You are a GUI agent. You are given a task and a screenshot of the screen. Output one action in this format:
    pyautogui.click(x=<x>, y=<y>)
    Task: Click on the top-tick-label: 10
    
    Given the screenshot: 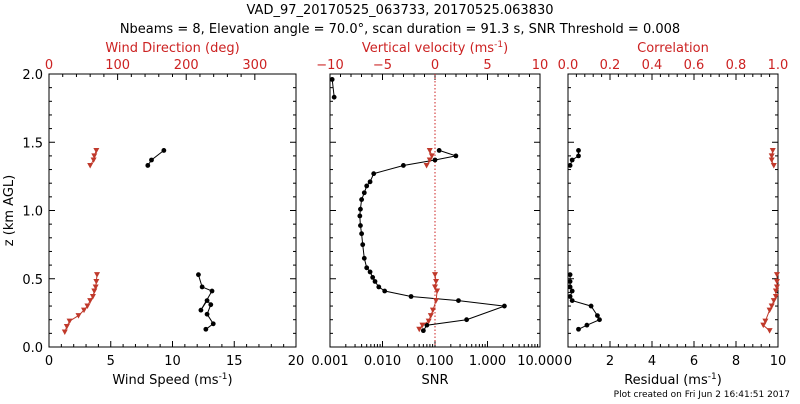 What is the action you would take?
    pyautogui.click(x=540, y=65)
    